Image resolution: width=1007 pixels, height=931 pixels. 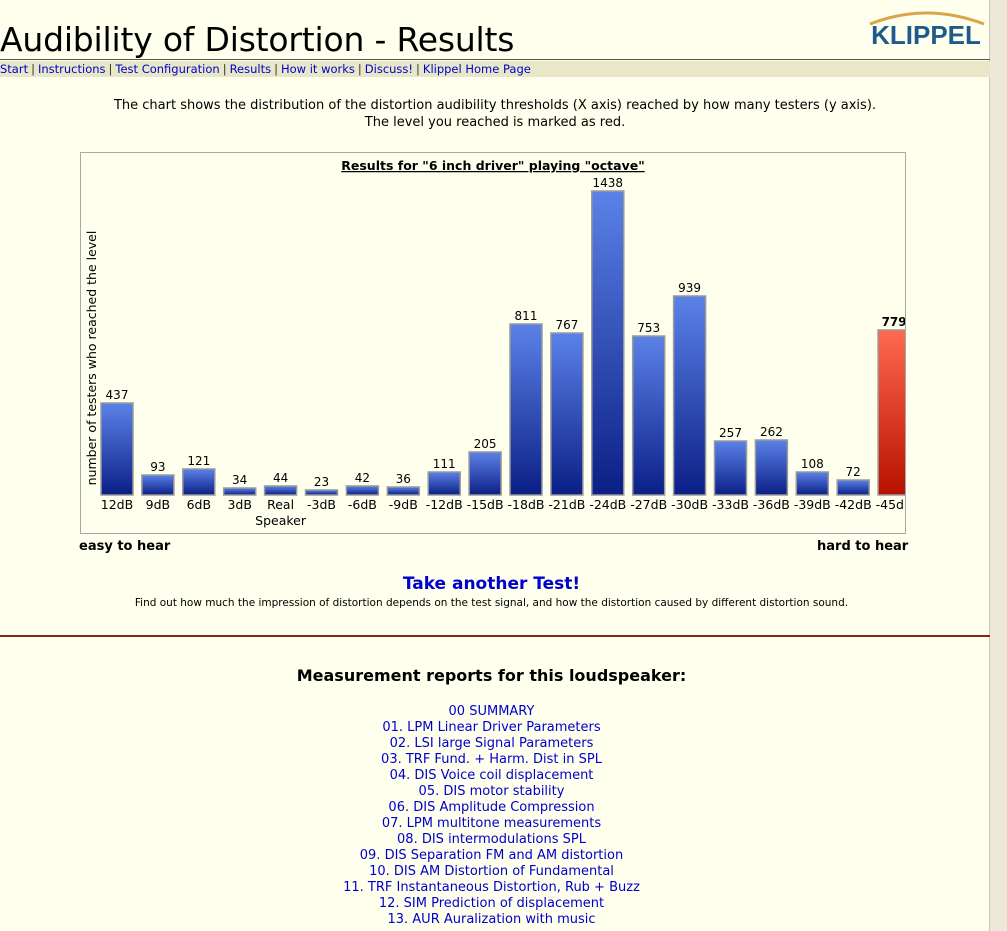 I want to click on easy-to-hear-label: easy to hear, so click(x=125, y=546).